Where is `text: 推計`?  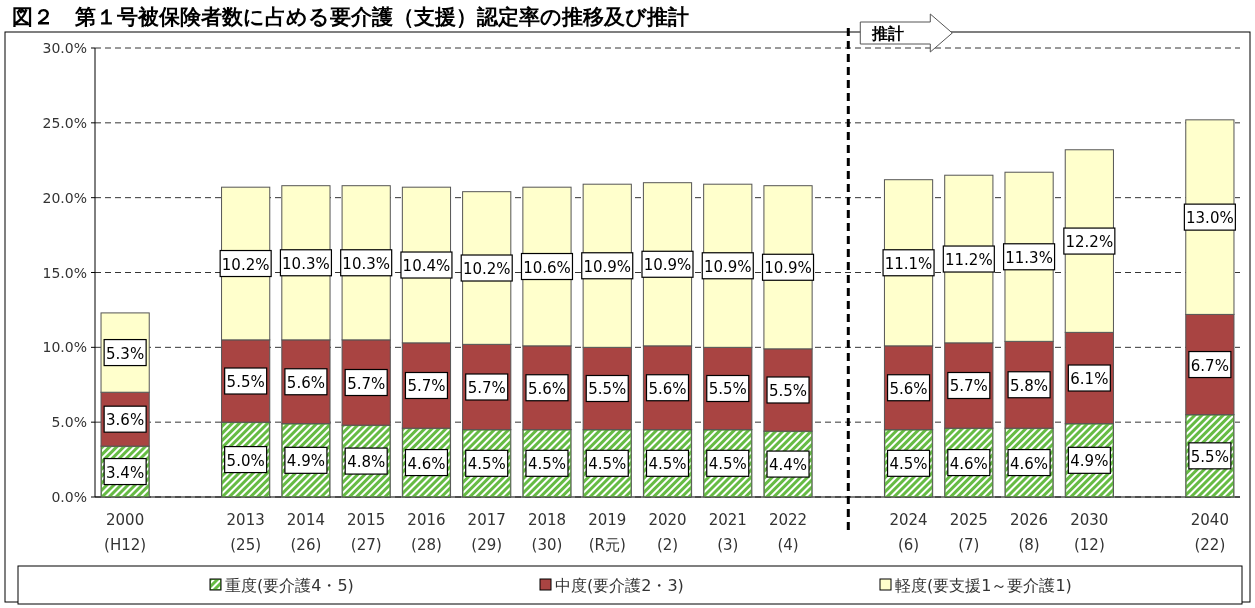 text: 推計 is located at coordinates (888, 33).